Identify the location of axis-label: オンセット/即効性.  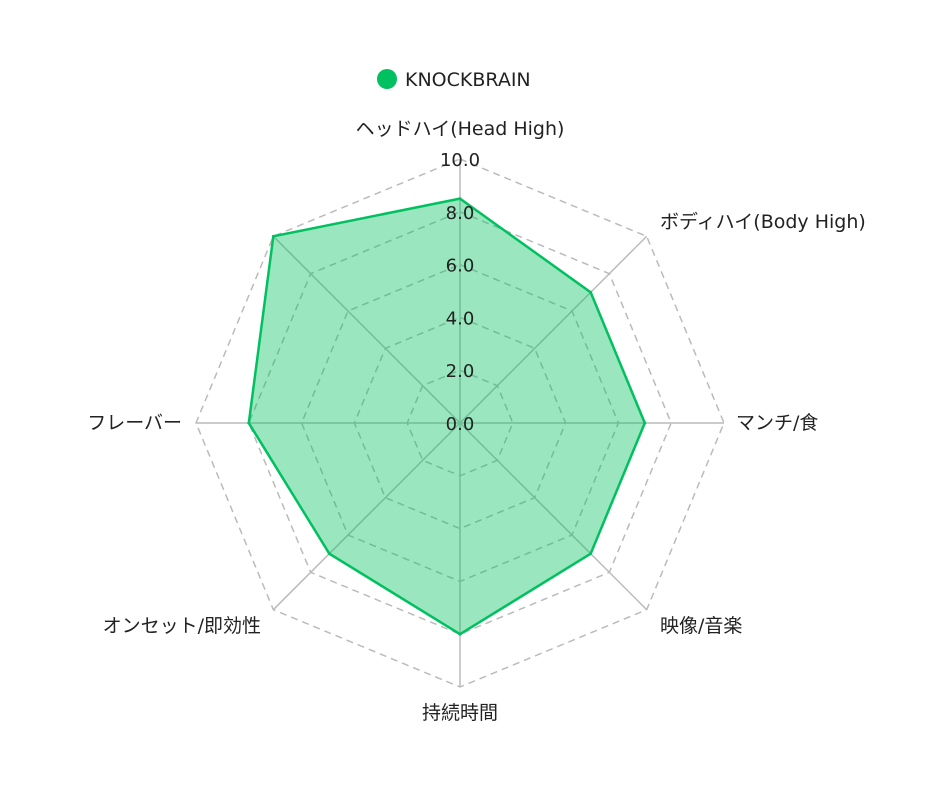
(182, 626).